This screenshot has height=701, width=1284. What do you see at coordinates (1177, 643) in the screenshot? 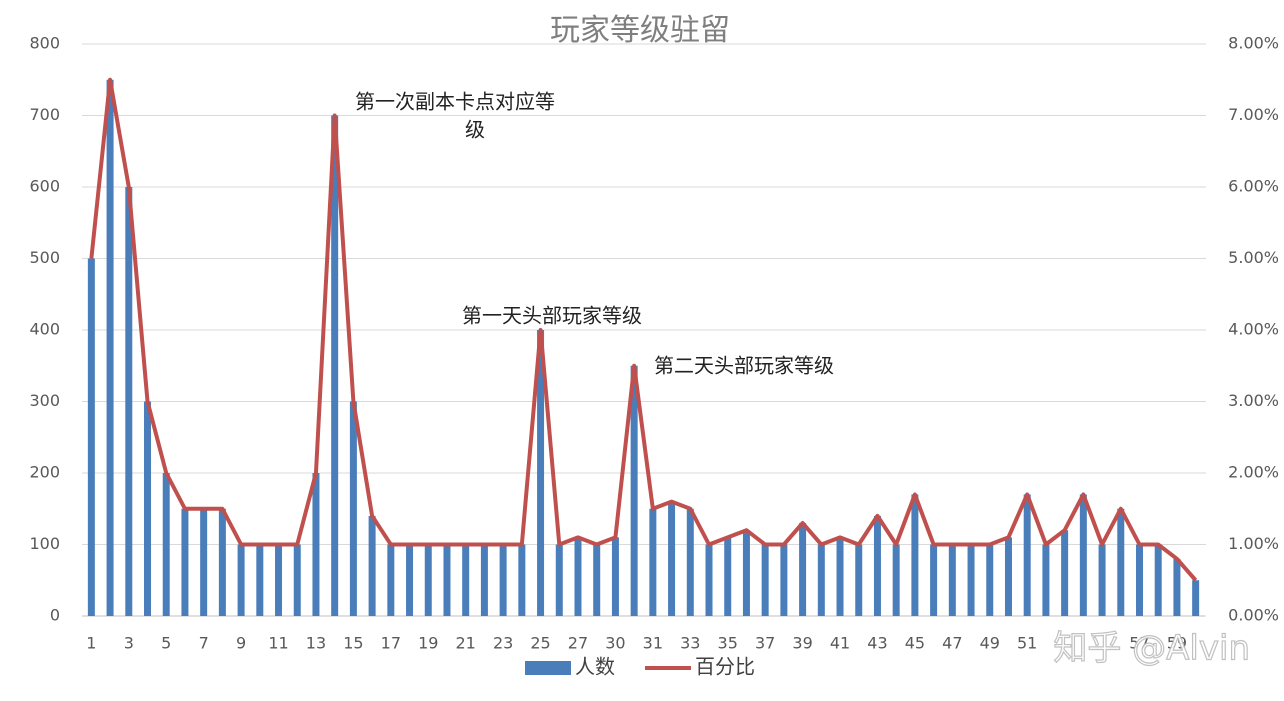
I see `x-tick-label: 59` at bounding box center [1177, 643].